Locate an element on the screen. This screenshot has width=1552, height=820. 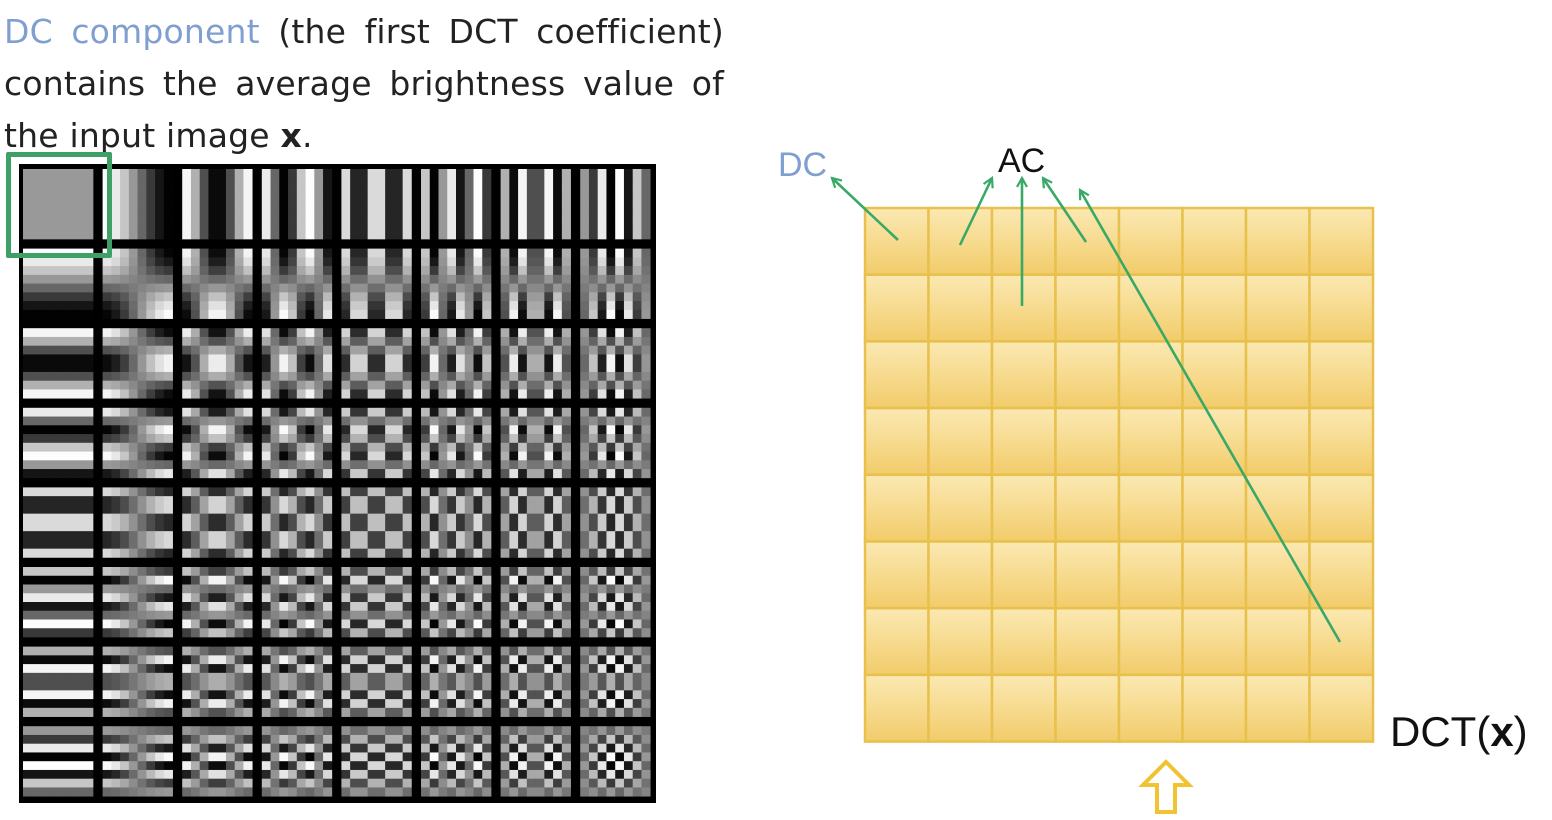
dct-output-label: DCT(x) is located at coordinates (1459, 732).